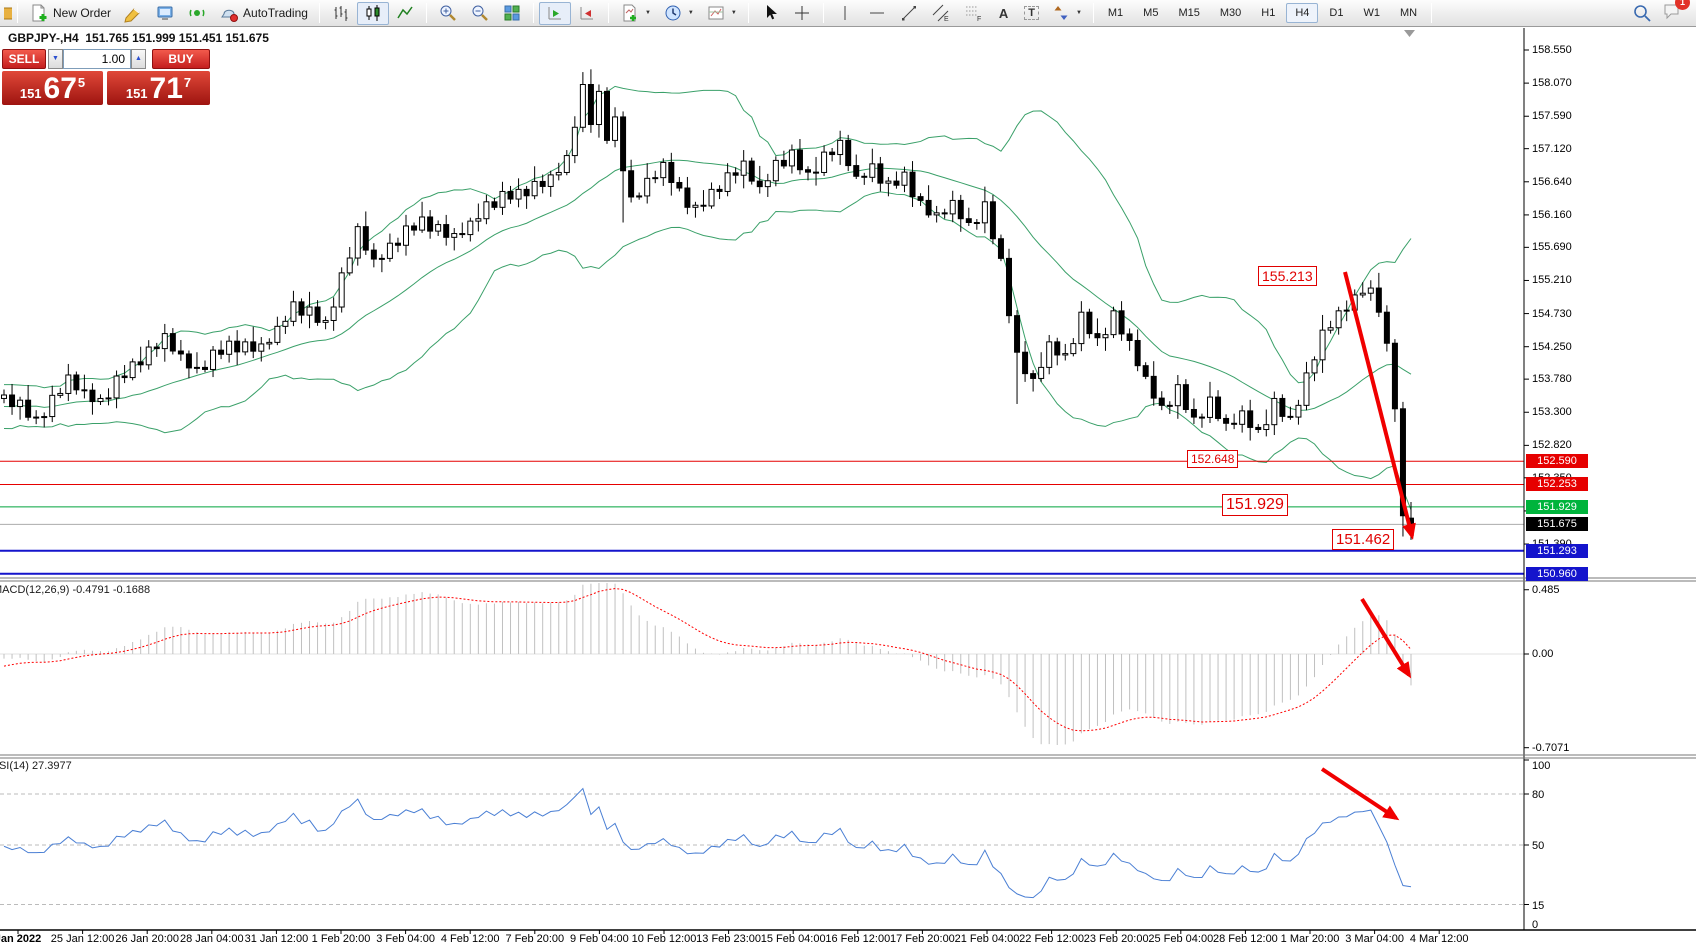 This screenshot has height=947, width=1696. I want to click on candlestick-button, so click(372, 13).